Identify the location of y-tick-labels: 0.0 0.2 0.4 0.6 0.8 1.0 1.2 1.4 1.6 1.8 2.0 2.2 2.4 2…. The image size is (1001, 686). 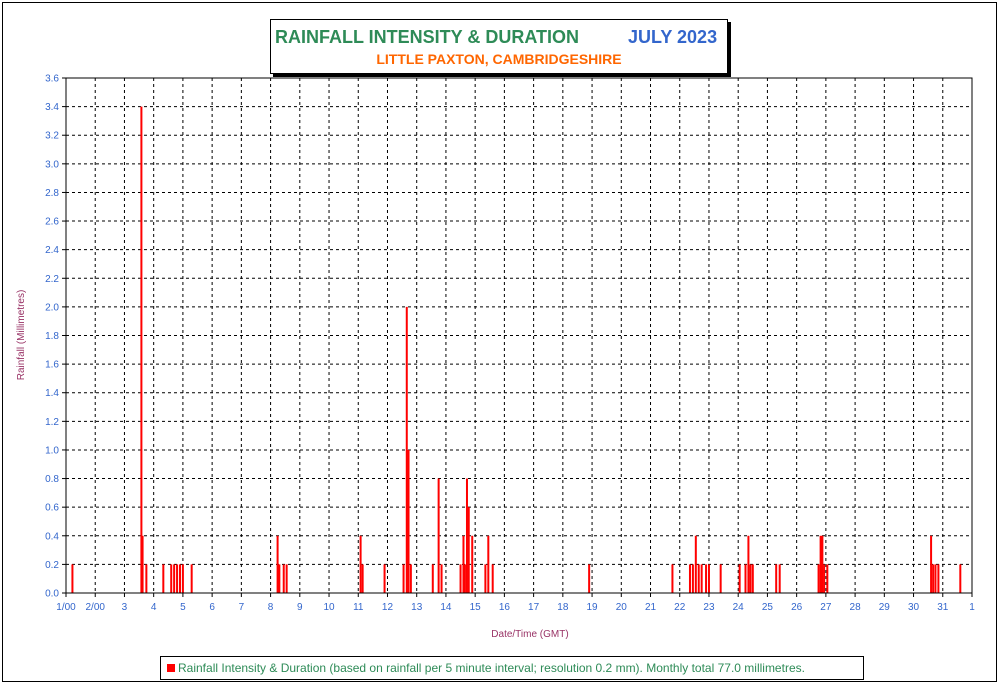
(52, 337).